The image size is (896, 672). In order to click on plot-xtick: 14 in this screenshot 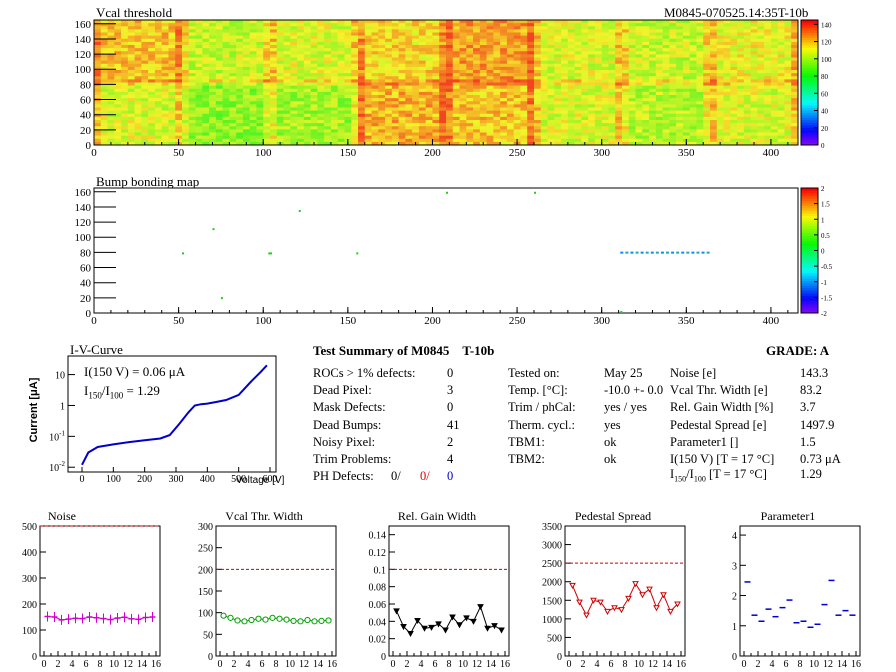, I will do `click(667, 664)`.